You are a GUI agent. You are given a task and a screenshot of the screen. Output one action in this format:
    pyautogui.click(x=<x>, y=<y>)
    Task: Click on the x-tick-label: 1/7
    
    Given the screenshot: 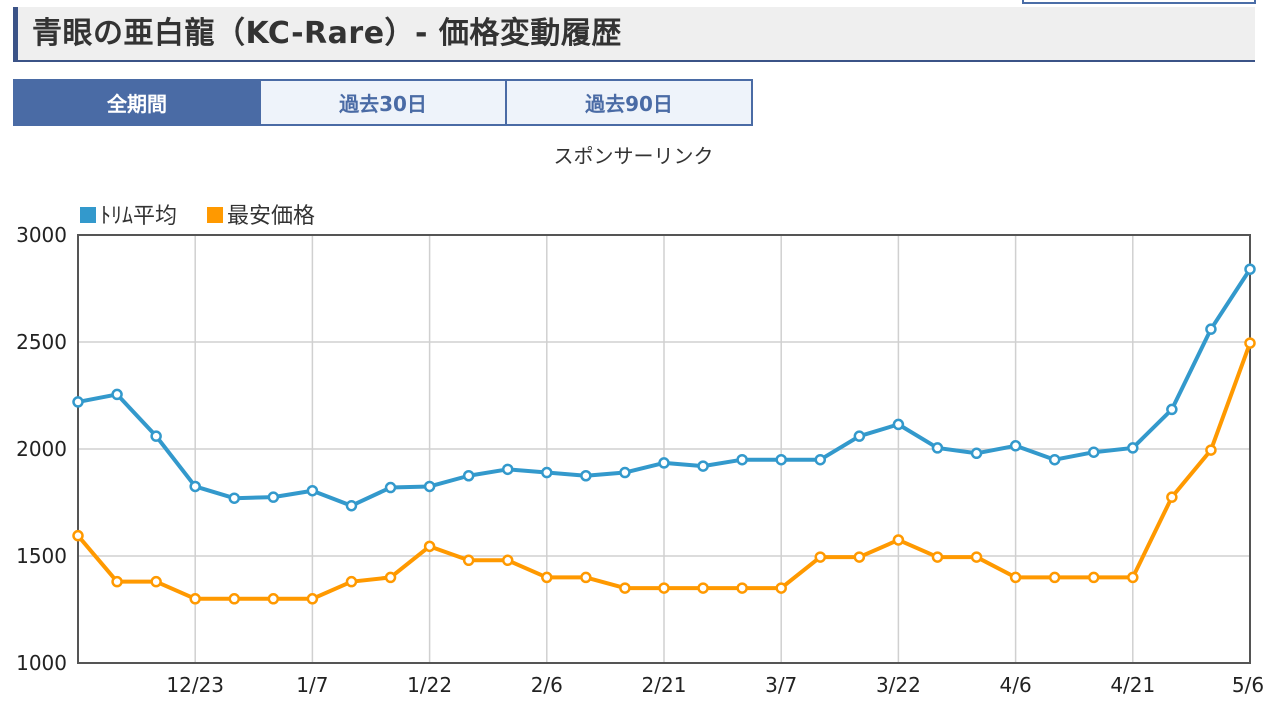 What is the action you would take?
    pyautogui.click(x=312, y=685)
    